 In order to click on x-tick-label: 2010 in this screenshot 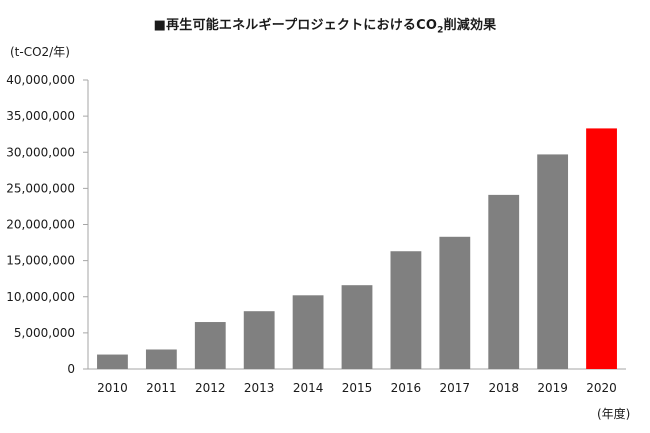, I will do `click(112, 388)`.